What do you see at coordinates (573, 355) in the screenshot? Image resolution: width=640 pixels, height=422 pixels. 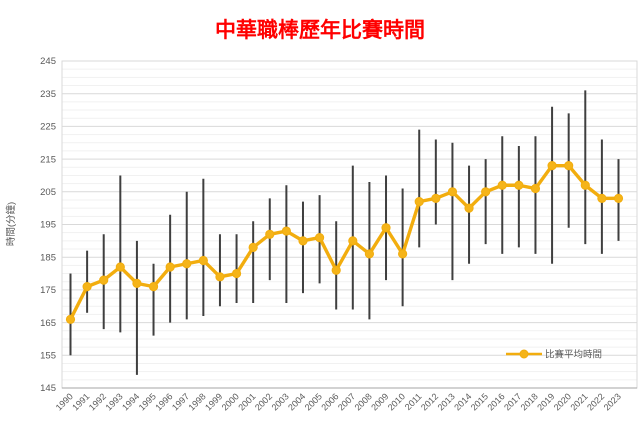 I see `legend-label: 比賽平均時間` at bounding box center [573, 355].